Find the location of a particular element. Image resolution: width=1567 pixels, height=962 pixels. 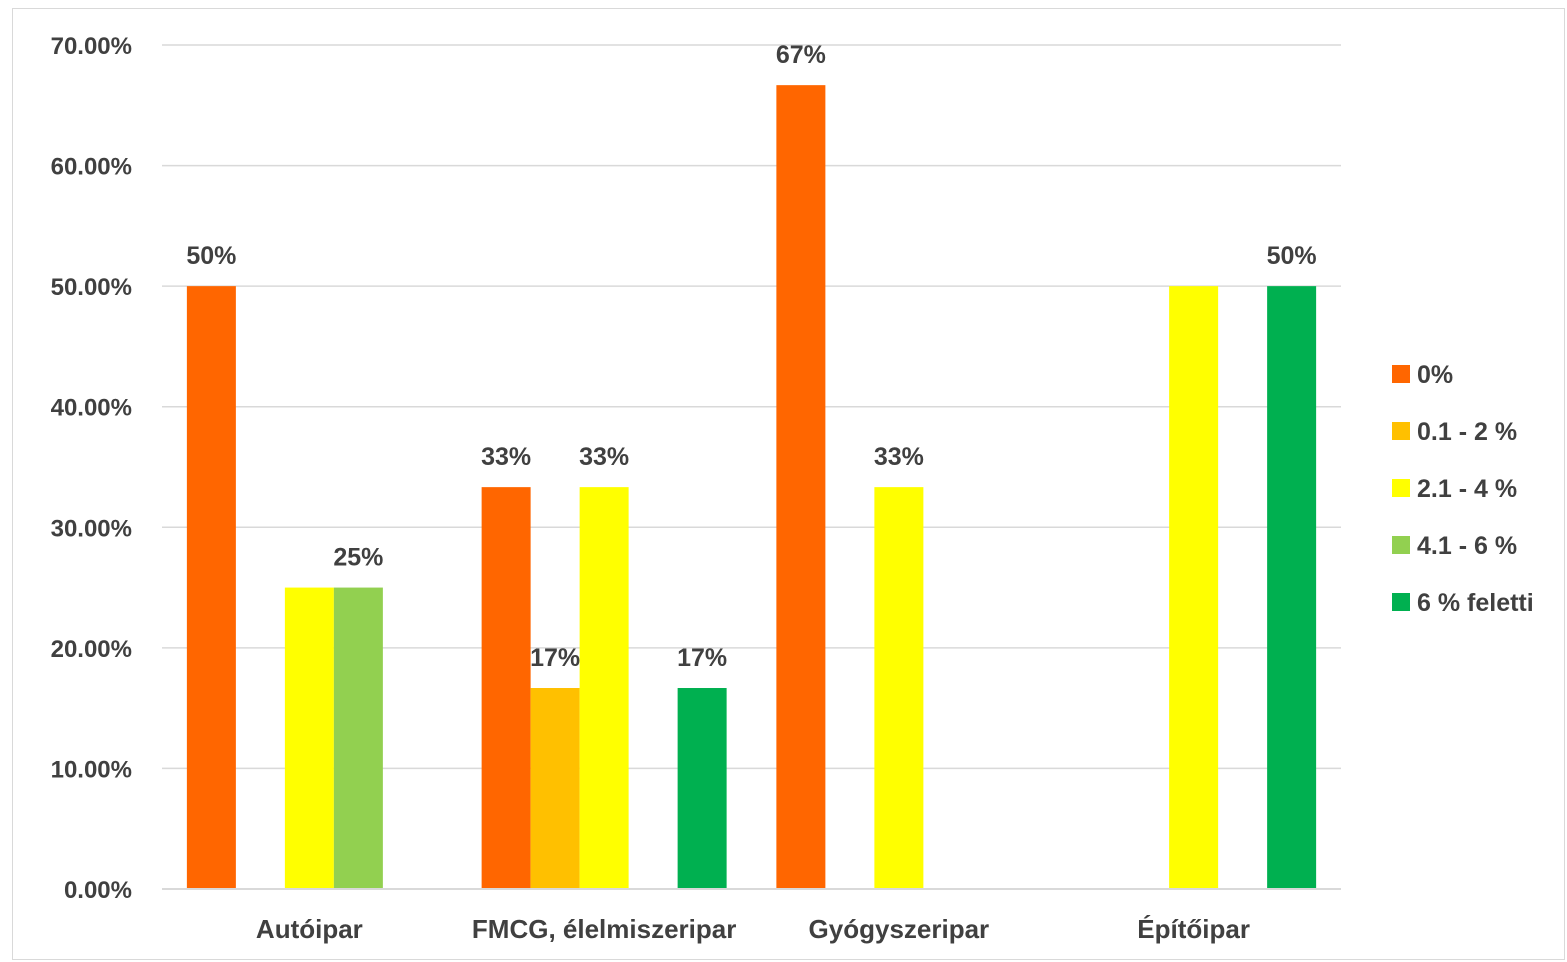

legend-label: 0.1 - 2 % is located at coordinates (1467, 432).